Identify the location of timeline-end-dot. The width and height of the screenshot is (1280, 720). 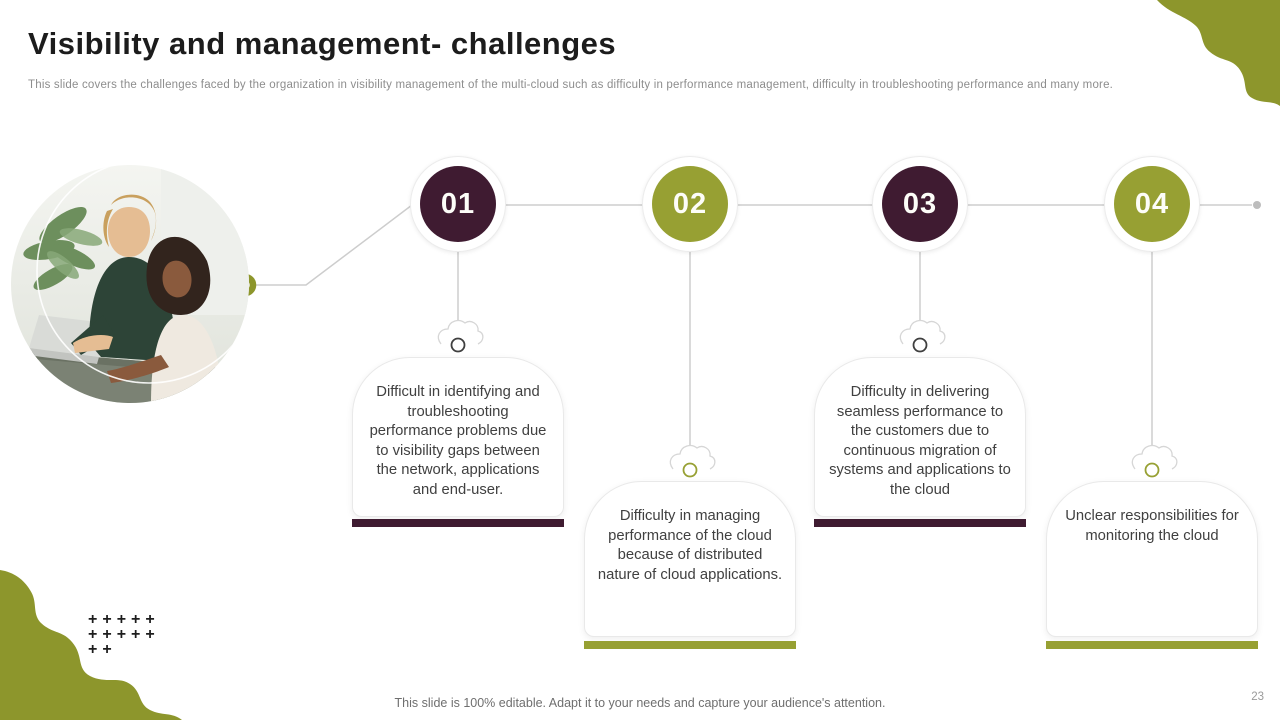
(1257, 205).